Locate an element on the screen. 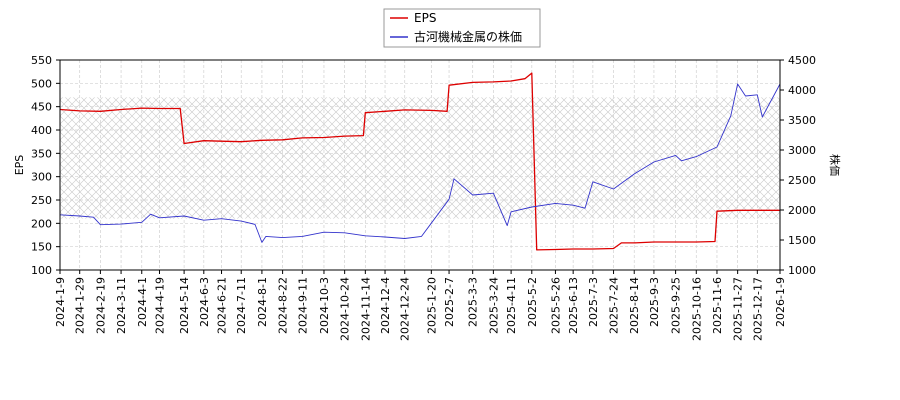 The image size is (900, 400). y-left-tick-label: 100 is located at coordinates (41, 270).